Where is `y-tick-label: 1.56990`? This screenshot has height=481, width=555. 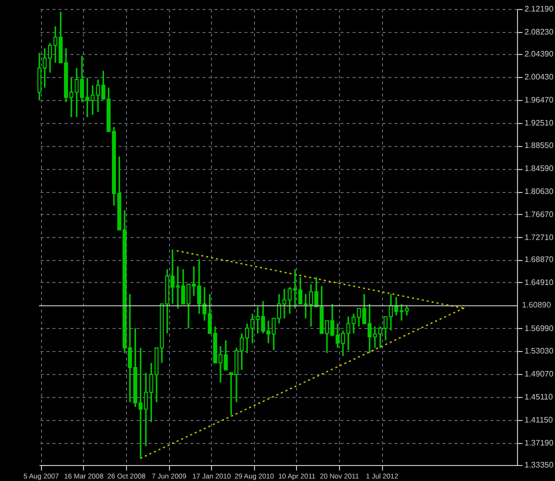 y-tick-label: 1.56990 is located at coordinates (539, 328).